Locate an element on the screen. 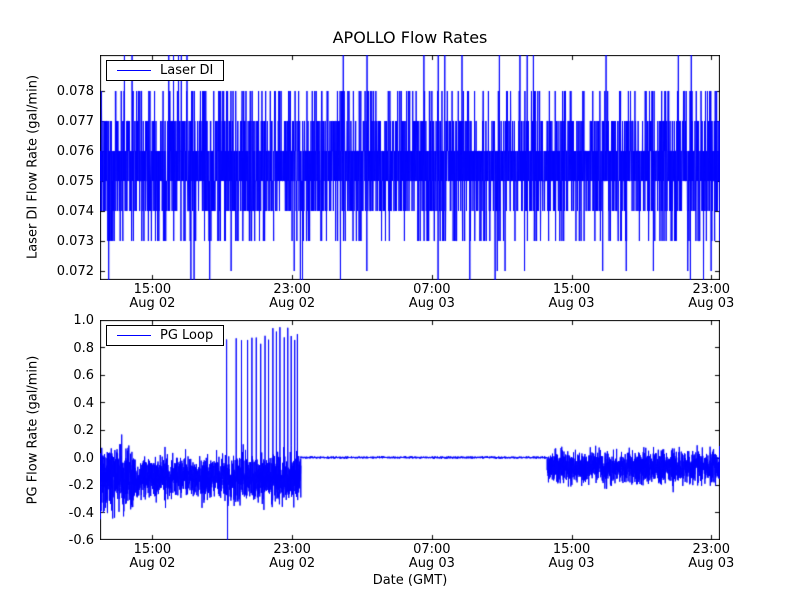 This screenshot has width=800, height=600. laser-di-ytick-label: 0.076 is located at coordinates (75, 151).